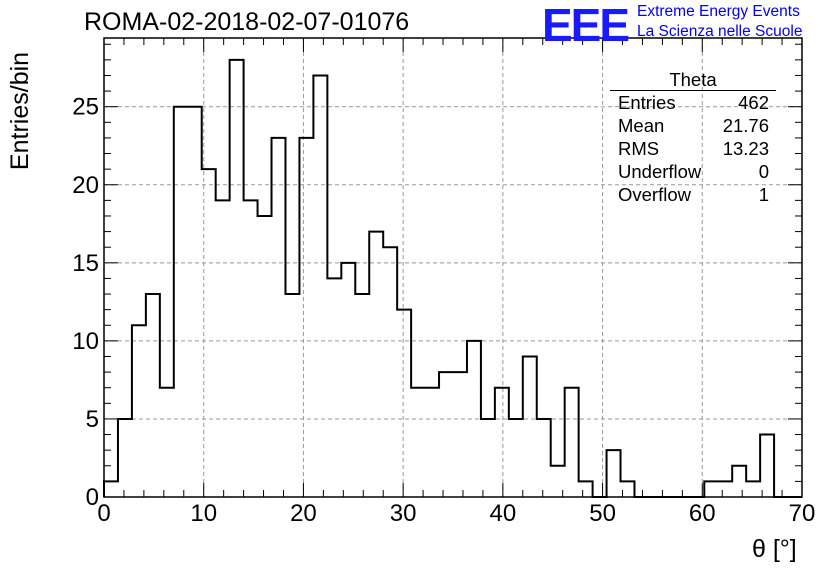 Image resolution: width=836 pixels, height=572 pixels. What do you see at coordinates (85, 185) in the screenshot?
I see `y-tick-label: 20` at bounding box center [85, 185].